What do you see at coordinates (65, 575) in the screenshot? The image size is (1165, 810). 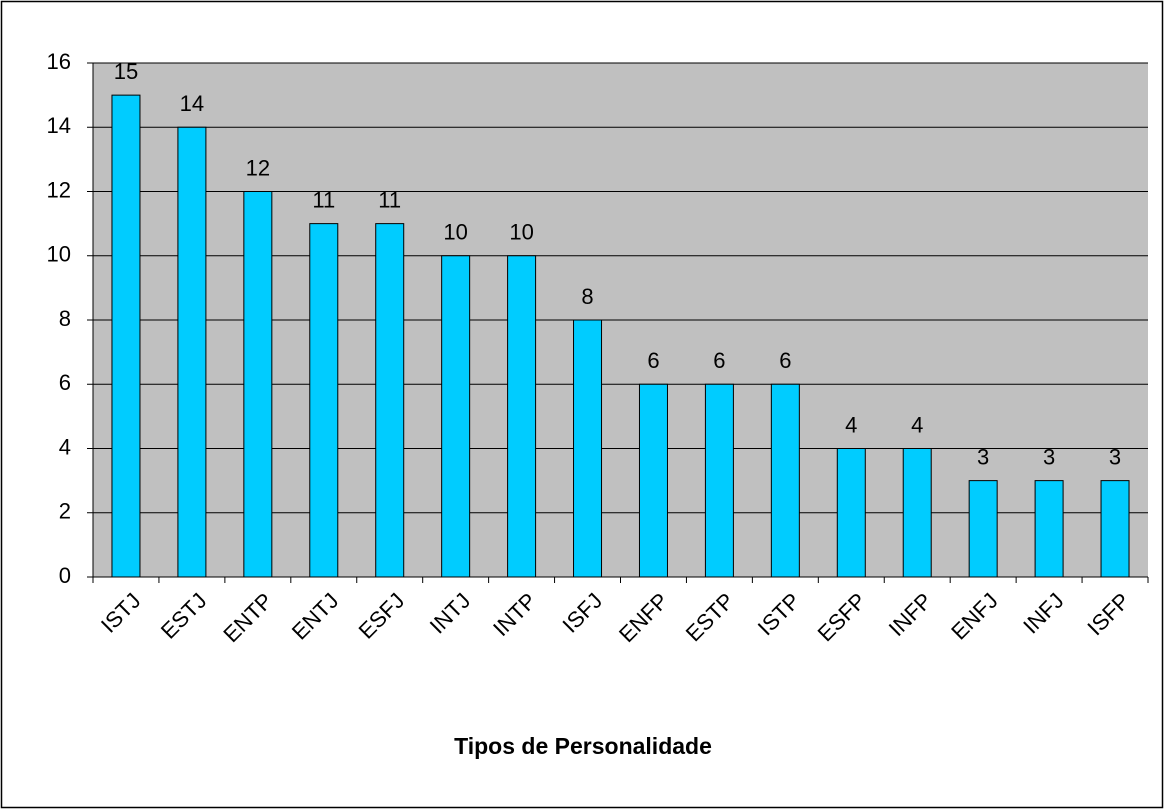 I see `y-tick-label: 0` at bounding box center [65, 575].